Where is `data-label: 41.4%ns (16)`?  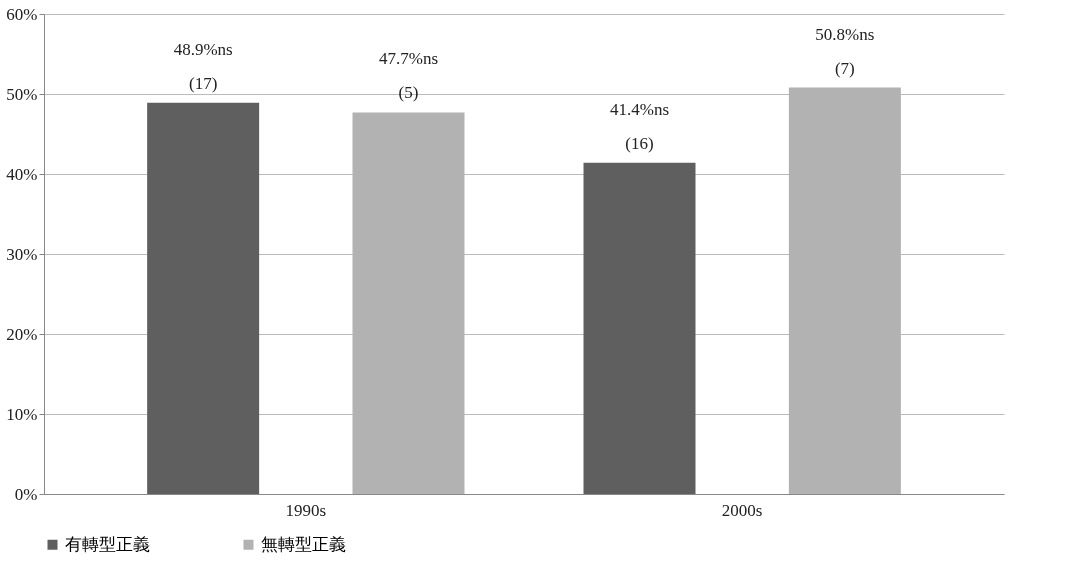 data-label: 41.4%ns (16) is located at coordinates (639, 126).